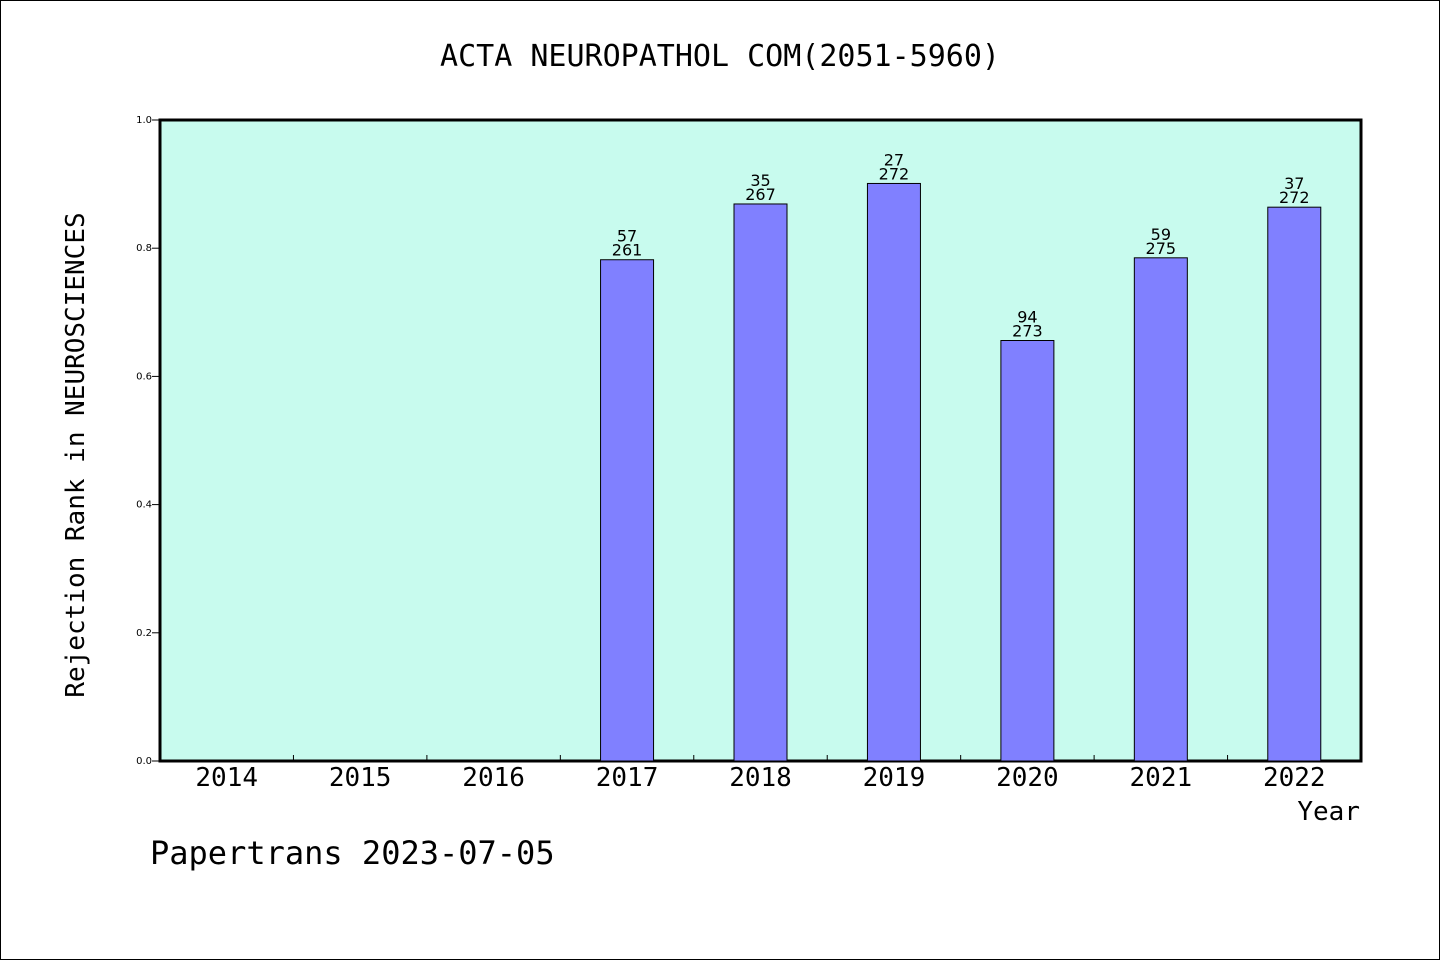  Describe the element at coordinates (144, 120) in the screenshot. I see `y-tick-label: 1.0` at that location.